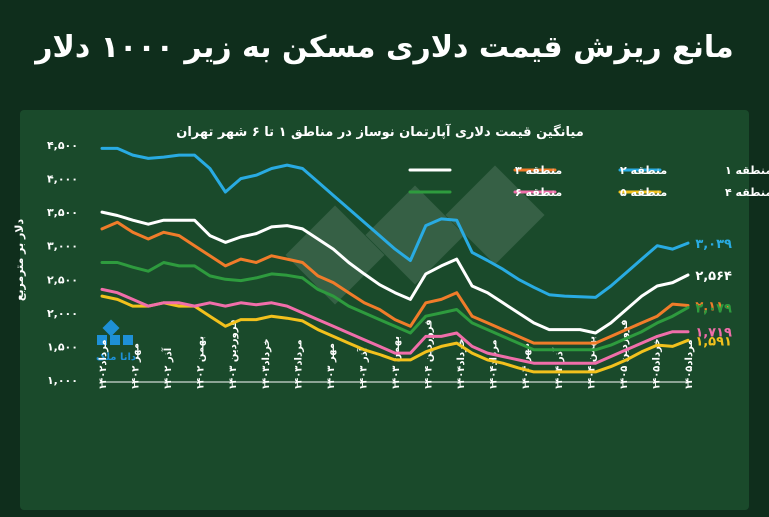 The height and width of the screenshot is (517, 769). Describe the element at coordinates (62, 346) in the screenshot. I see `y-tick-label: ۱,۵۰۰` at that location.